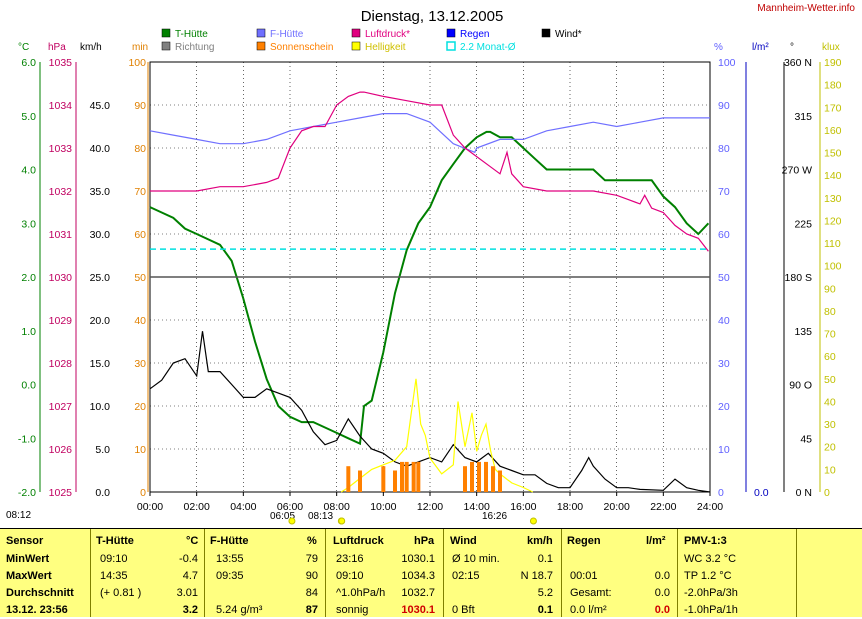 This screenshot has width=862, height=619. Describe the element at coordinates (830, 448) in the screenshot. I see `y-tick-klux: 20` at that location.